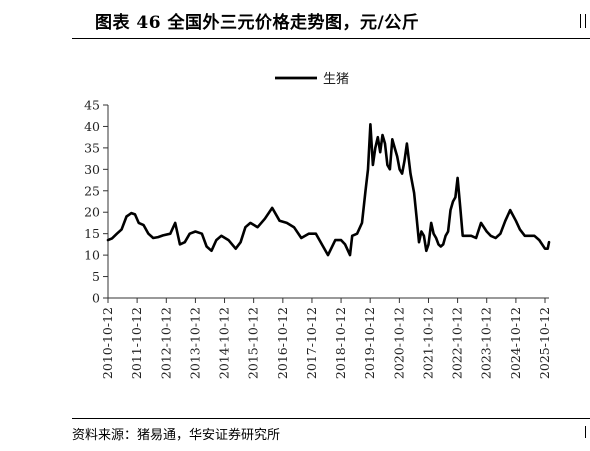 Image resolution: width=590 pixels, height=451 pixels. What do you see at coordinates (92, 169) in the screenshot?
I see `y-tick-label: 30` at bounding box center [92, 169].